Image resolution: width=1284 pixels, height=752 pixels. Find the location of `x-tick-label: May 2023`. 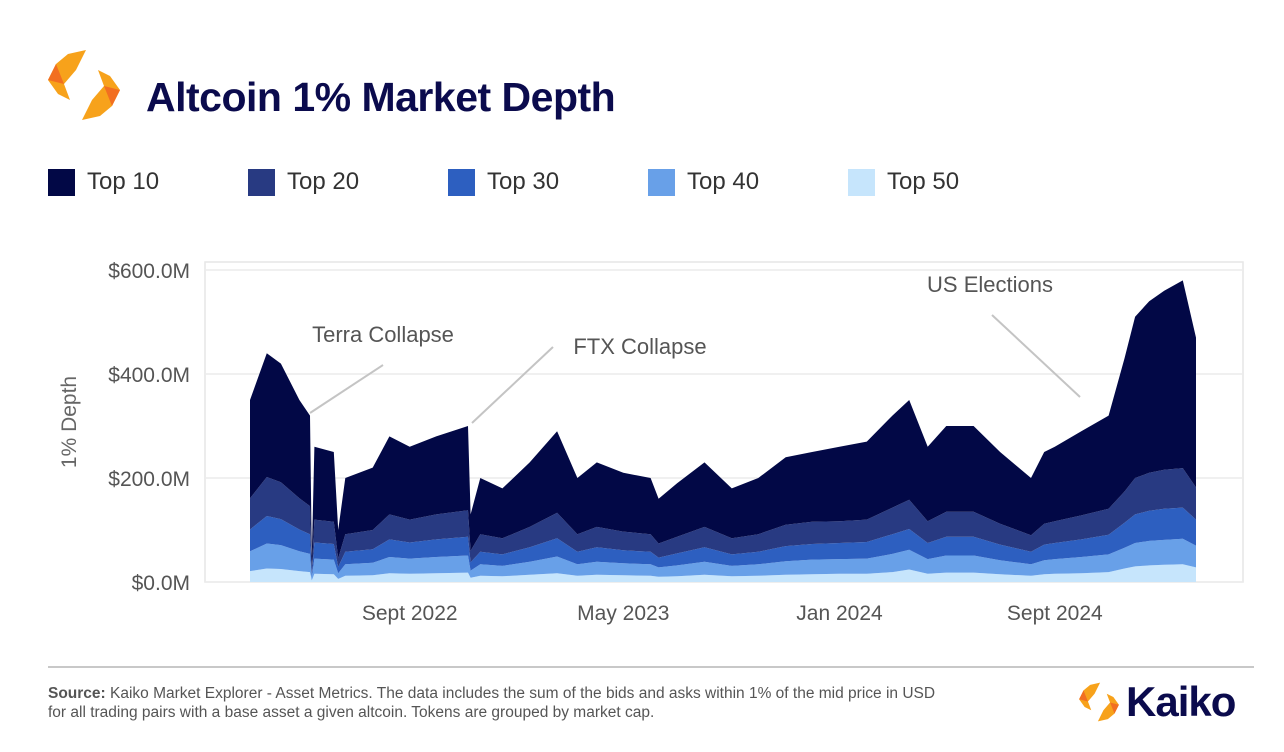

x-tick-label: May 2023 is located at coordinates (623, 613).